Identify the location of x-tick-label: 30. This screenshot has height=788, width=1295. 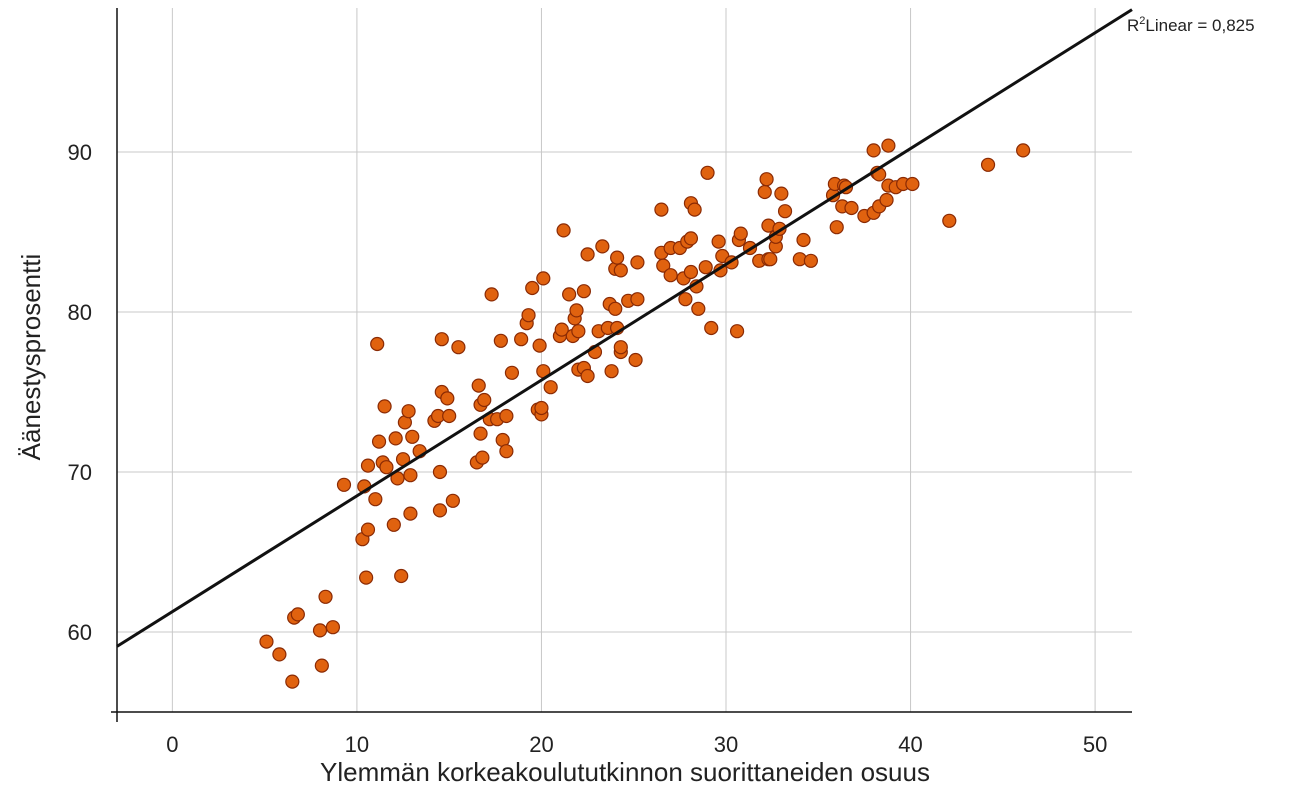
(726, 744).